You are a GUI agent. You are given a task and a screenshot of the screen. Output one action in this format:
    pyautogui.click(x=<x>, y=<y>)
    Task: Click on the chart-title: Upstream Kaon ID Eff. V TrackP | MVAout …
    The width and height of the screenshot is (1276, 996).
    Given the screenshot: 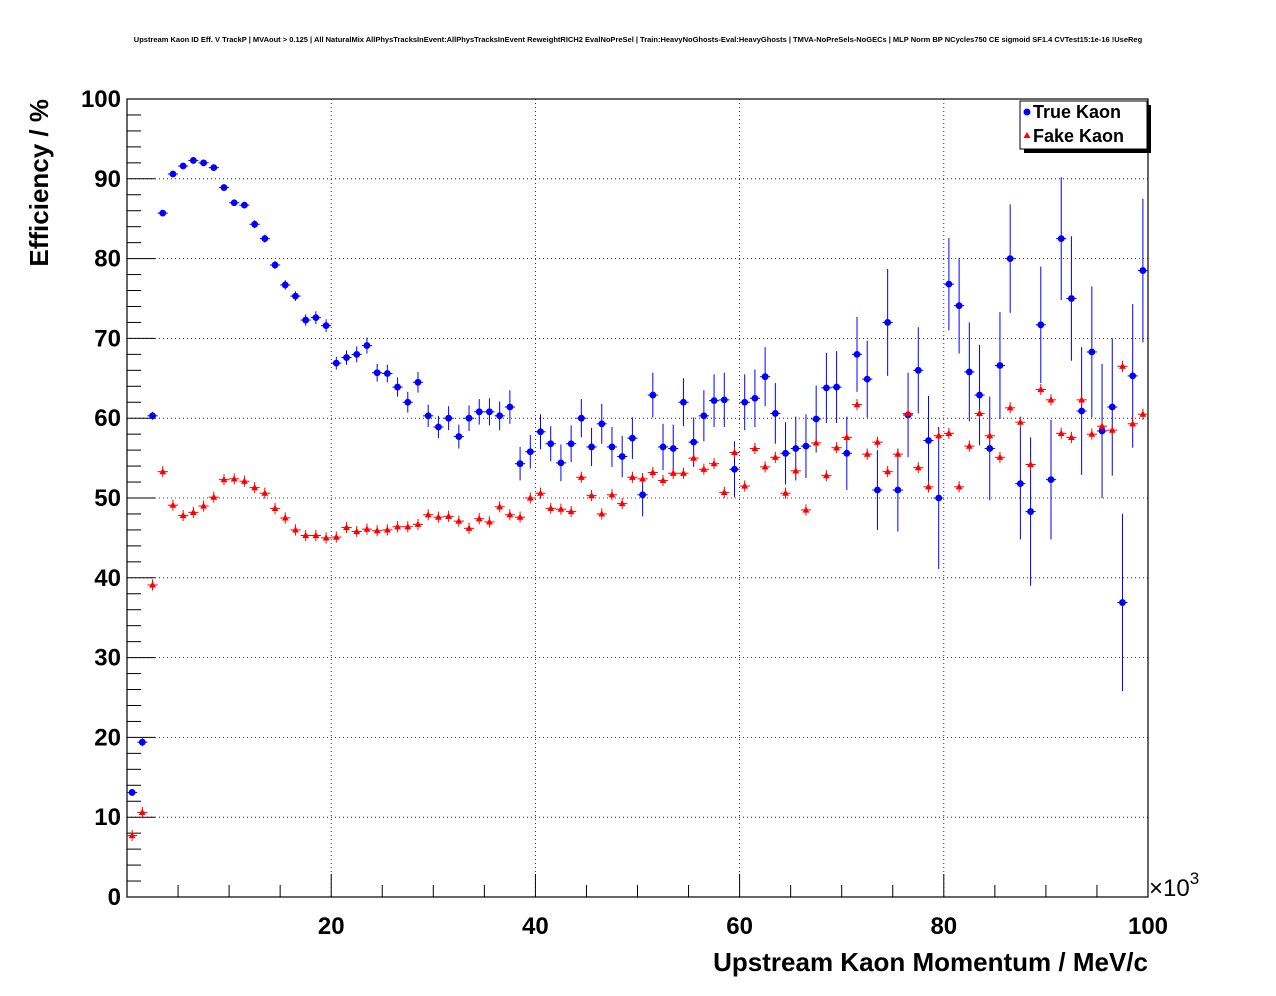 What is the action you would take?
    pyautogui.click(x=638, y=39)
    